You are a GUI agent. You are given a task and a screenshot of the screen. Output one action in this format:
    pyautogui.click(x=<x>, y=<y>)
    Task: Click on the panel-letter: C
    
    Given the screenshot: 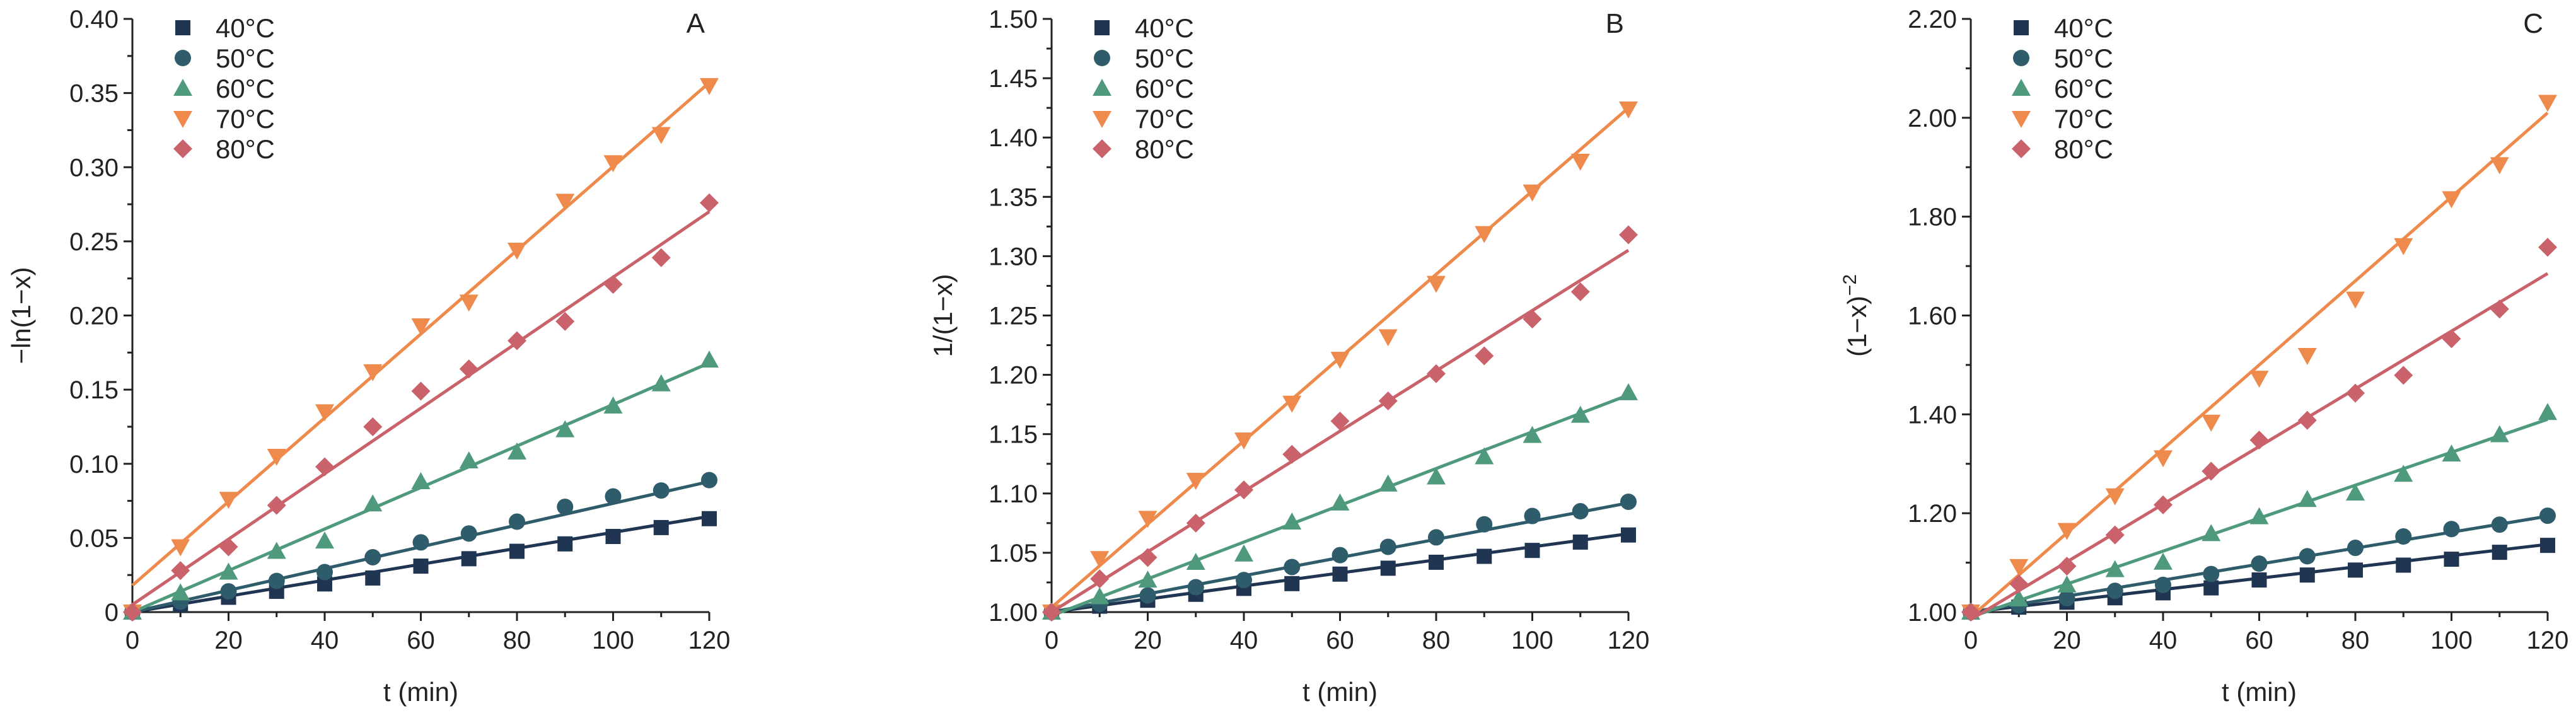 What is the action you would take?
    pyautogui.click(x=2533, y=23)
    